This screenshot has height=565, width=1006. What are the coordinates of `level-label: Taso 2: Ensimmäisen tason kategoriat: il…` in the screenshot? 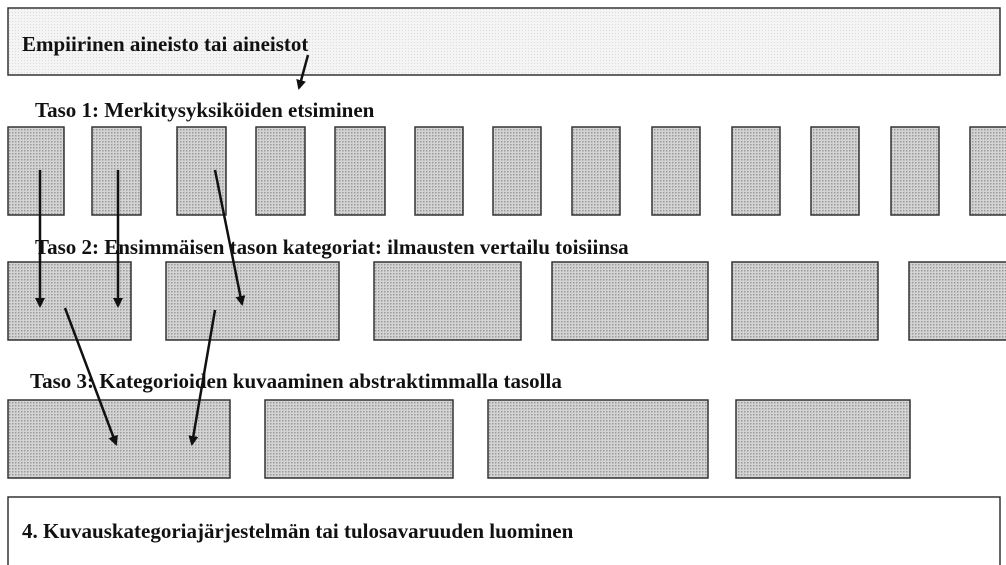 It's located at (332, 247).